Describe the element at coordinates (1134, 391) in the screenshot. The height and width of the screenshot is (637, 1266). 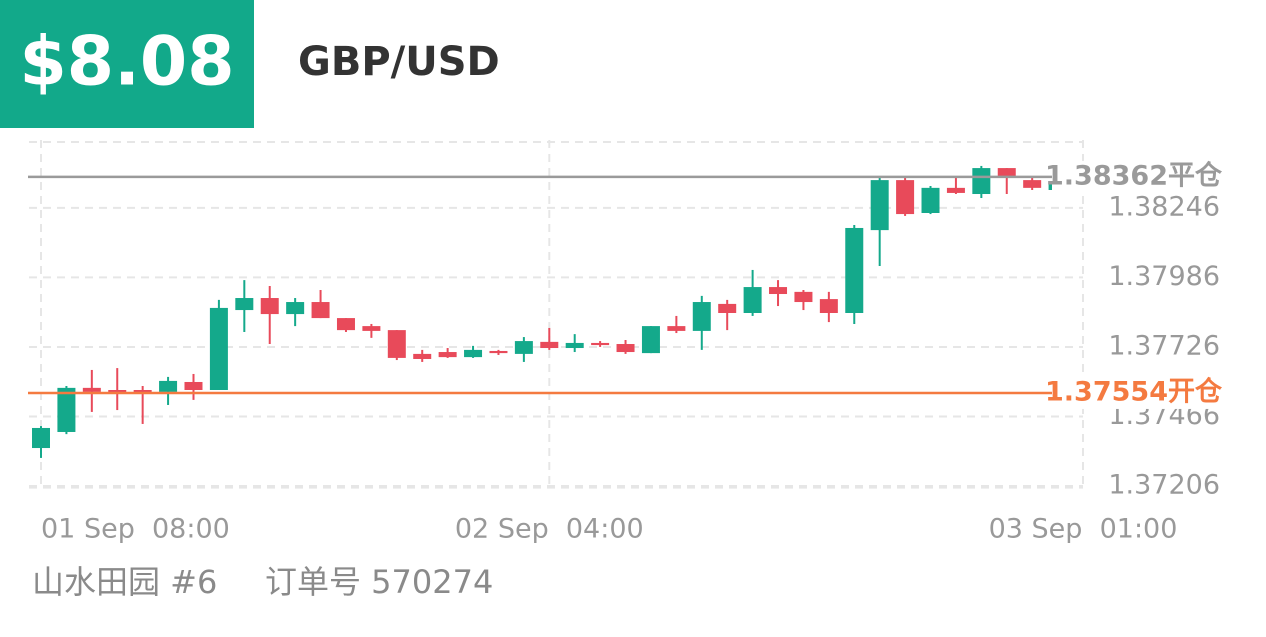
I see `reference-label: 1.37554开仓` at that location.